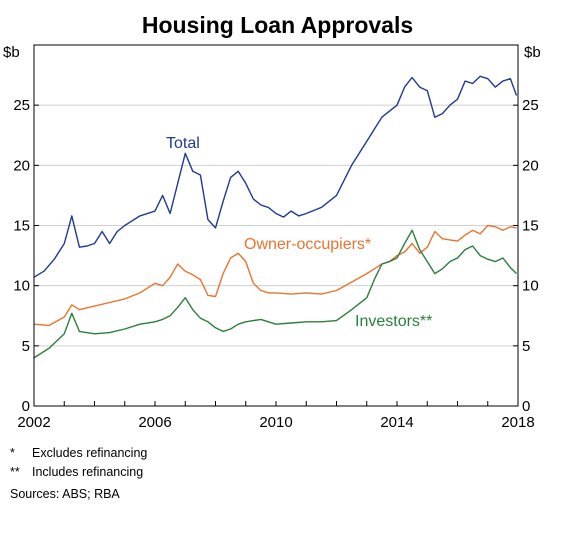 This screenshot has height=533, width=580. I want to click on y-tick-label-right: 15, so click(530, 226).